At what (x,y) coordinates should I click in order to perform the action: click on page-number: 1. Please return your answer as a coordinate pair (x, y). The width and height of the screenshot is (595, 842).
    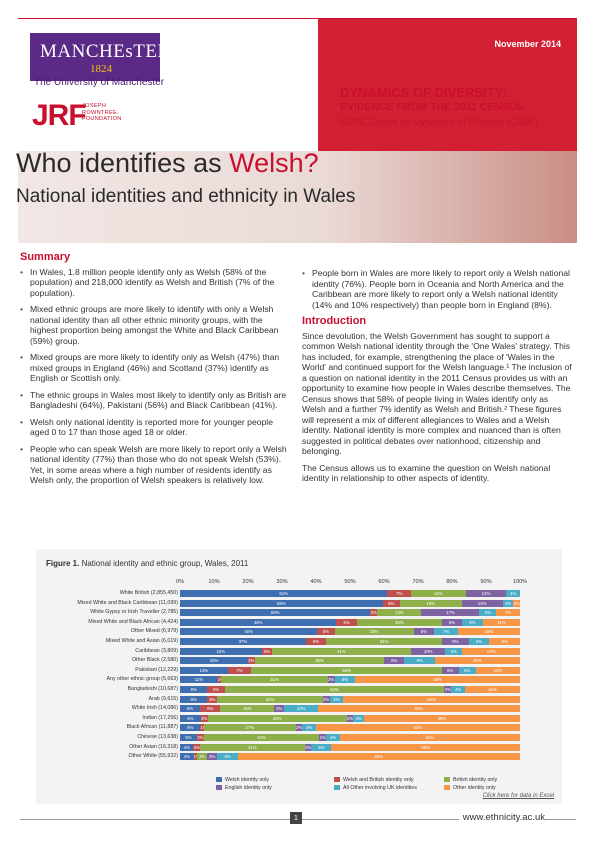
    Looking at the image, I should click on (296, 818).